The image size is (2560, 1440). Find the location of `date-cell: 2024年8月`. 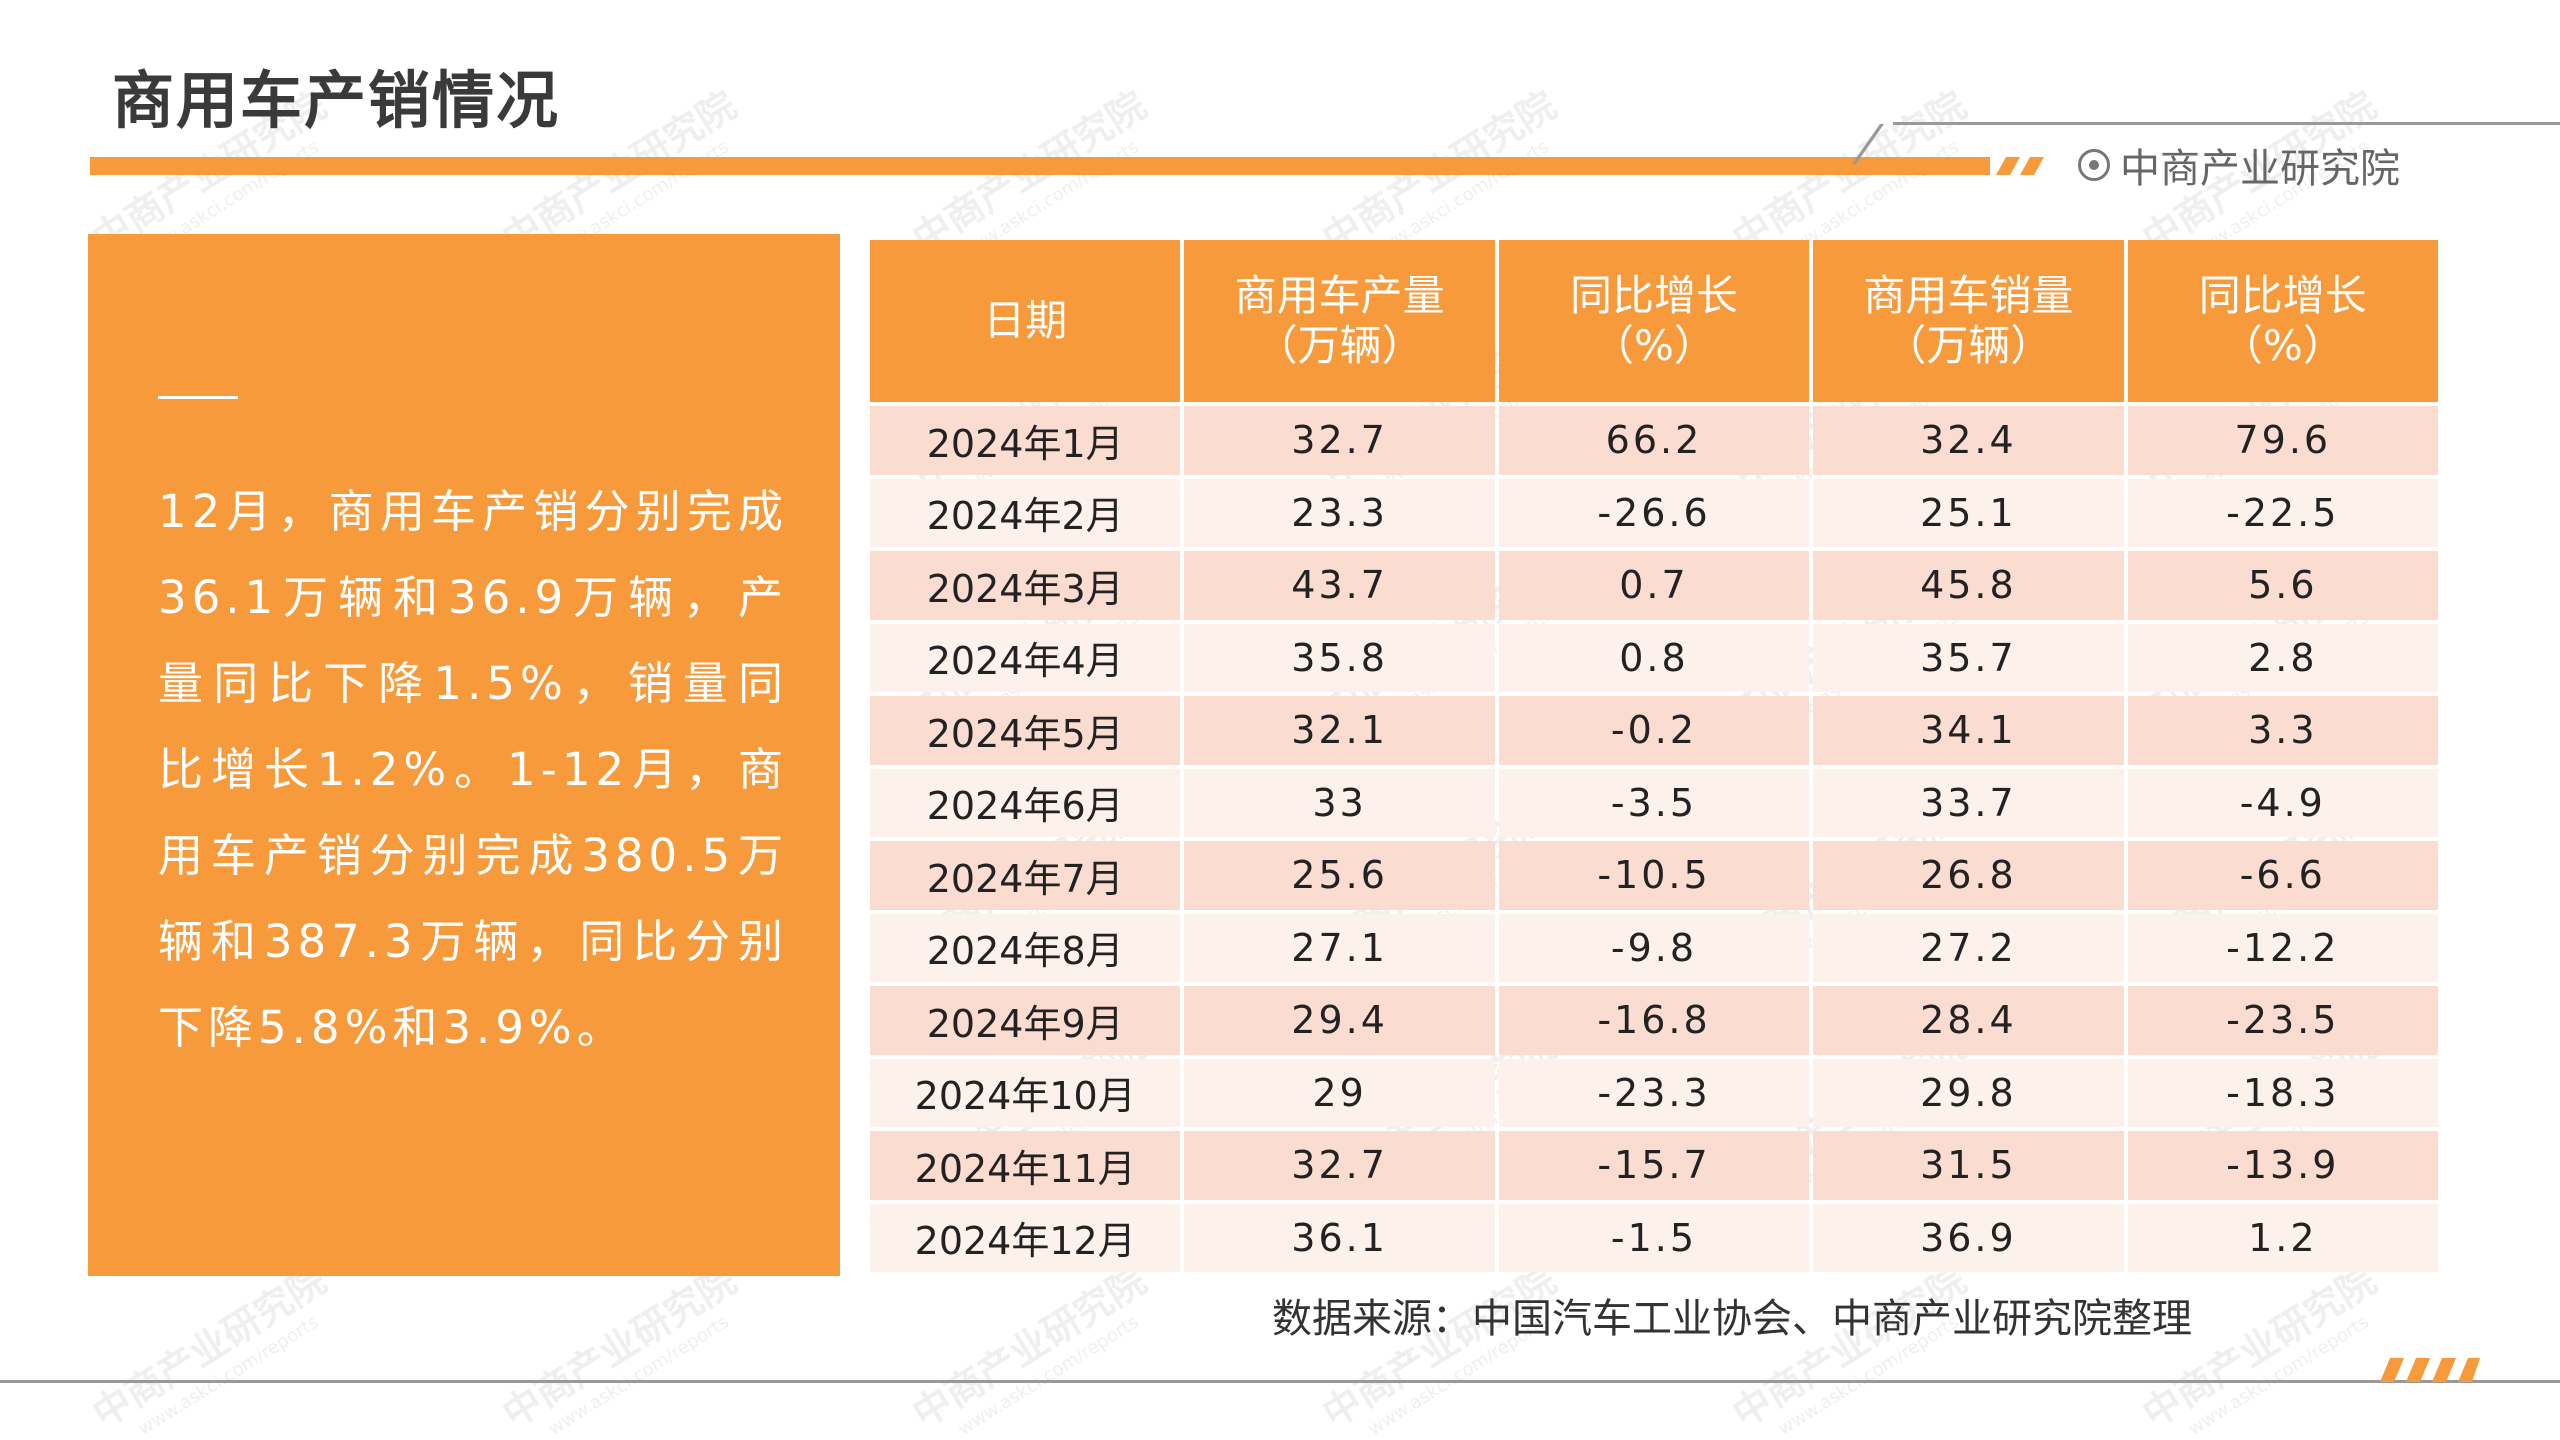

date-cell: 2024年8月 is located at coordinates (1025, 947).